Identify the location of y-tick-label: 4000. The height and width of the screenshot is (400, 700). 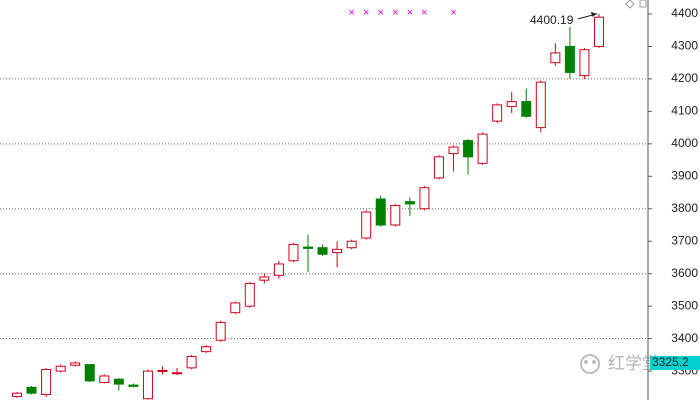
(684, 143).